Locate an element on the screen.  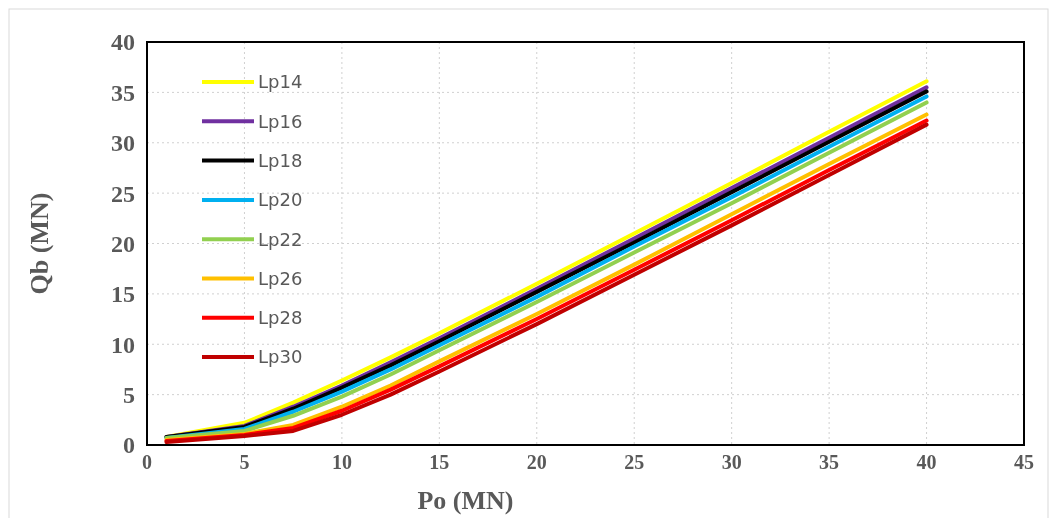
x-tick-label: 0 is located at coordinates (147, 462).